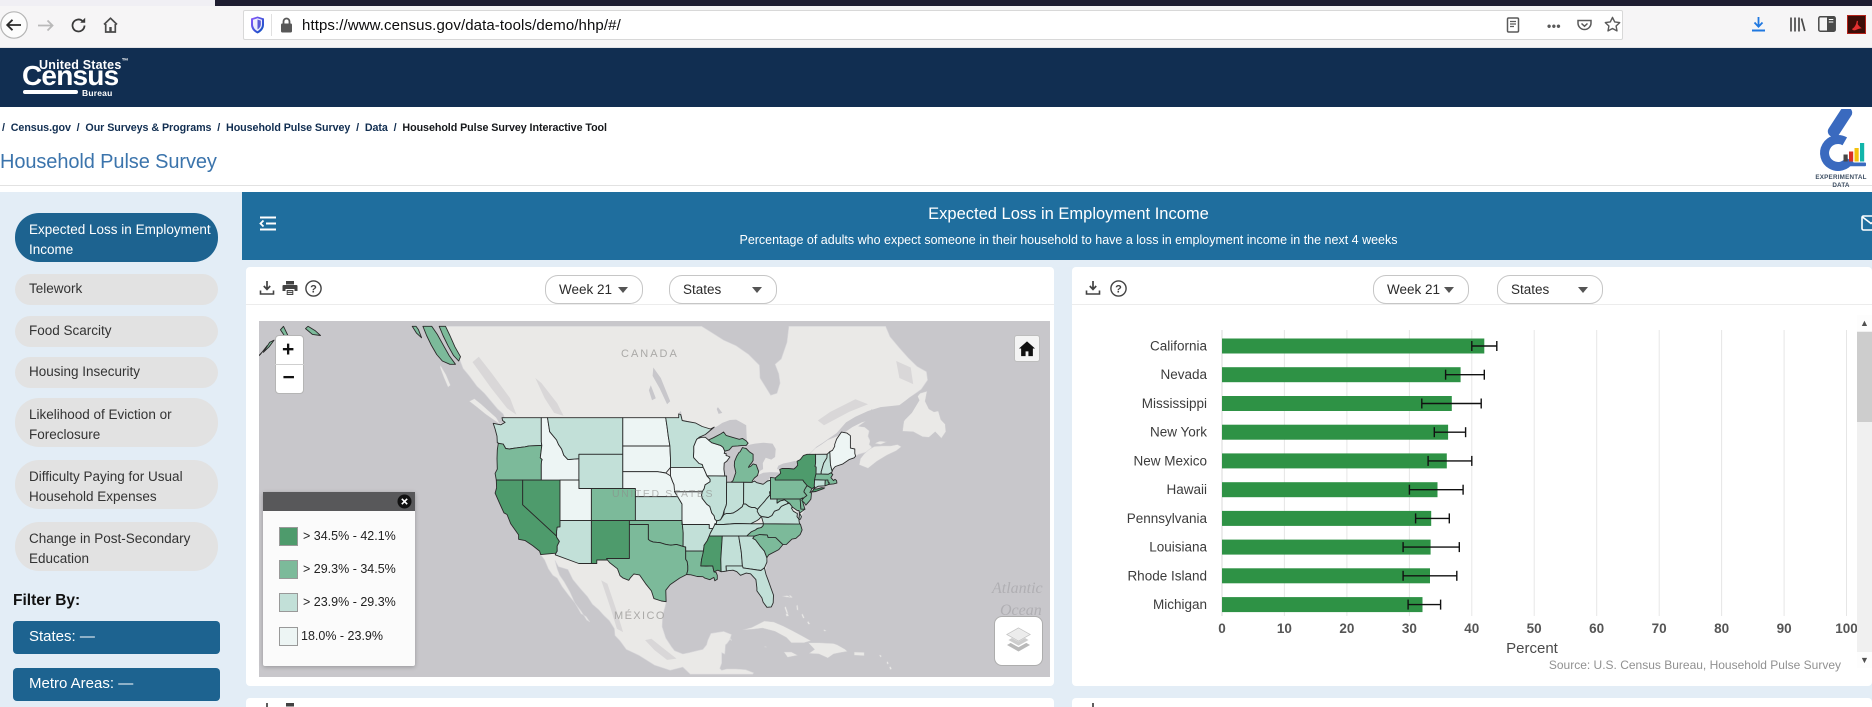 Image resolution: width=1872 pixels, height=707 pixels. What do you see at coordinates (1346, 628) in the screenshot?
I see `svg-text: 20` at bounding box center [1346, 628].